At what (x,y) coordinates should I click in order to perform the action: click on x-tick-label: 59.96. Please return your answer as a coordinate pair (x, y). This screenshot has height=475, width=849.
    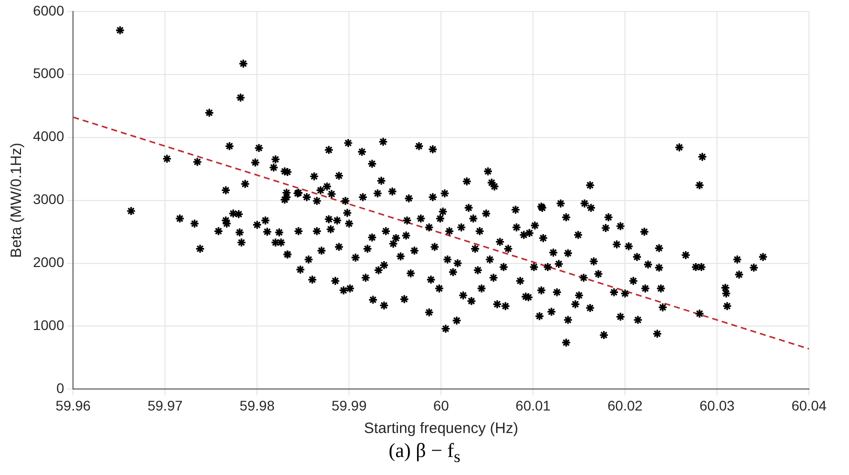
    Looking at the image, I should click on (73, 405).